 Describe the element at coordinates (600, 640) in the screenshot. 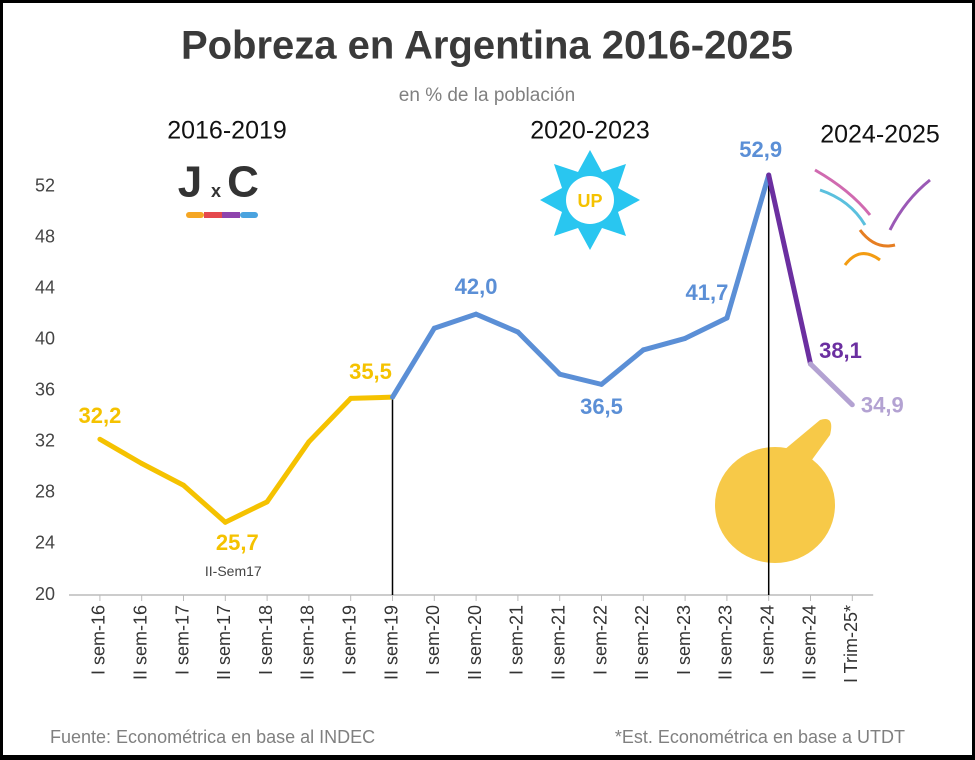

I see `x-tick-label: I sem-22` at that location.